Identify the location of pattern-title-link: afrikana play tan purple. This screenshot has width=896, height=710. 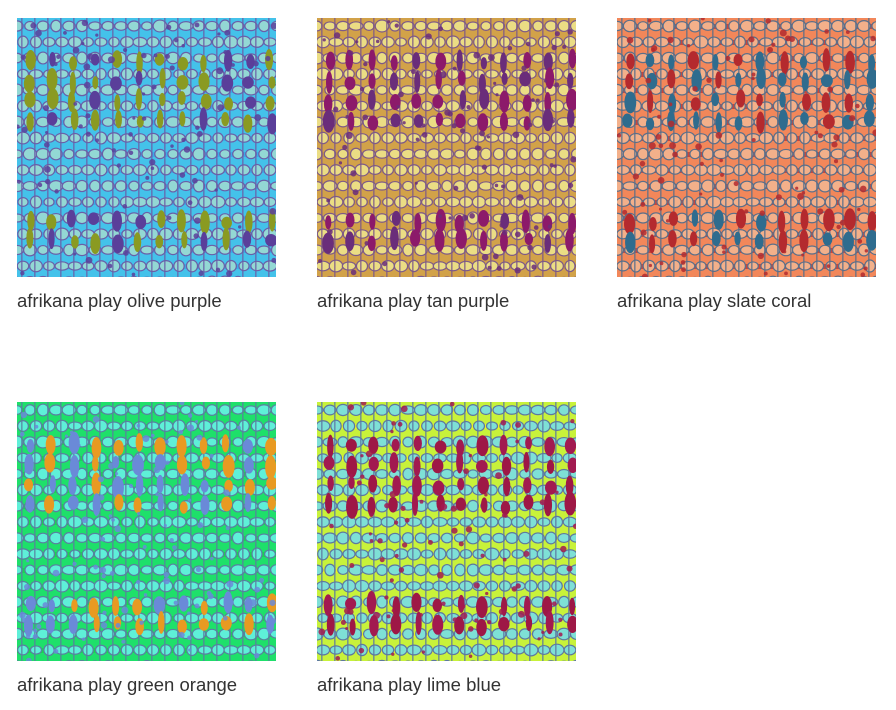
(413, 300).